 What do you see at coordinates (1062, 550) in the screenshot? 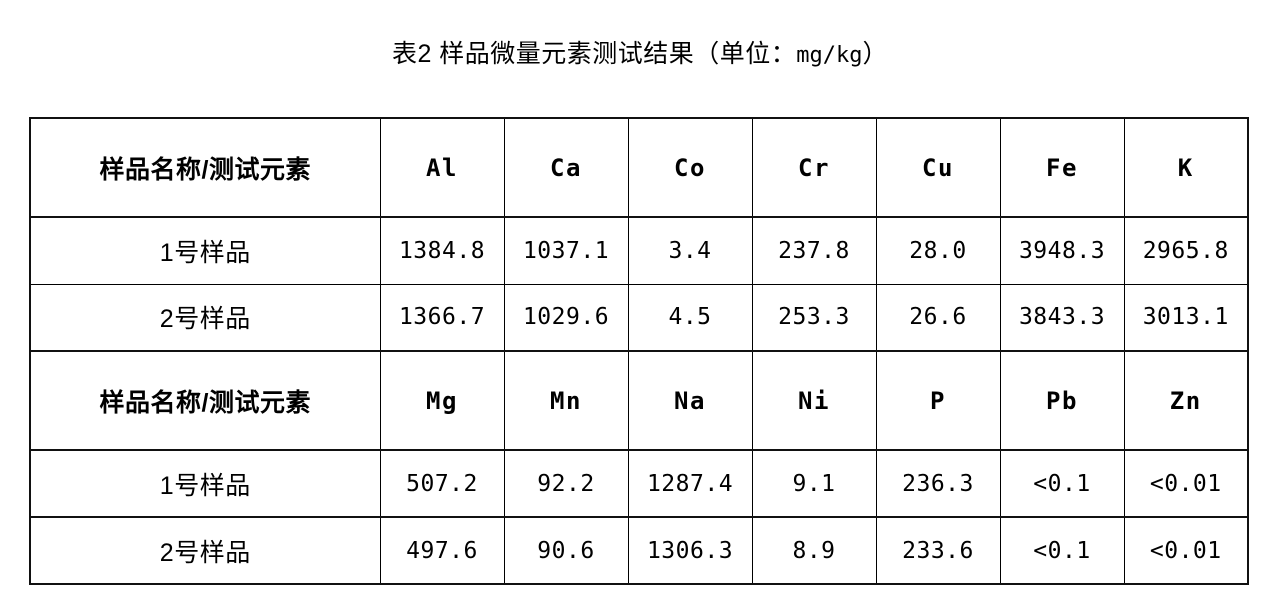
I see `cell-sample2-pb: <0.1` at bounding box center [1062, 550].